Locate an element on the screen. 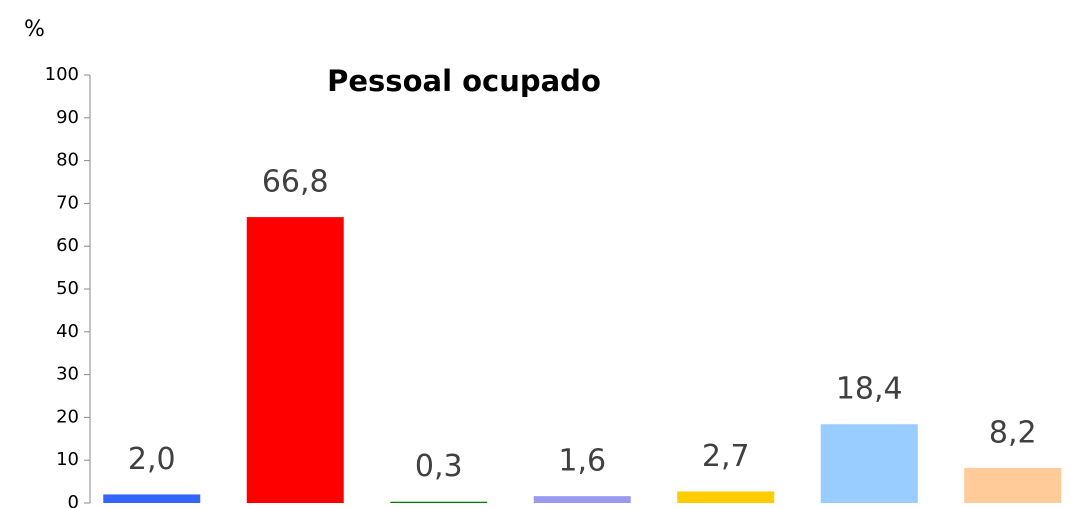 The width and height of the screenshot is (1073, 508). y-tick-label: 40 is located at coordinates (67, 331).